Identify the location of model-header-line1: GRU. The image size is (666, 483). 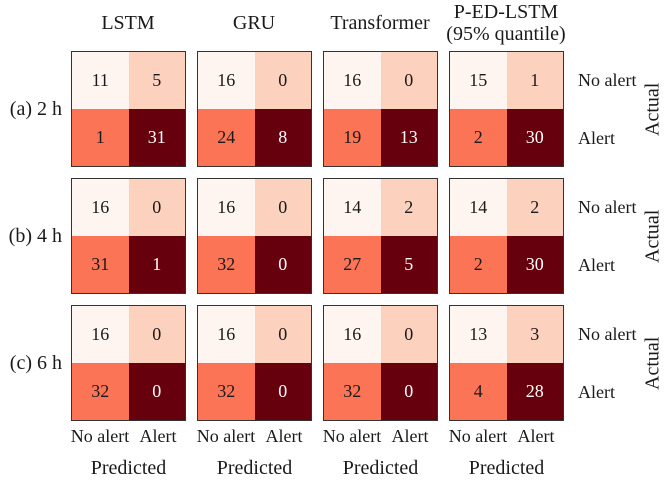
(254, 23).